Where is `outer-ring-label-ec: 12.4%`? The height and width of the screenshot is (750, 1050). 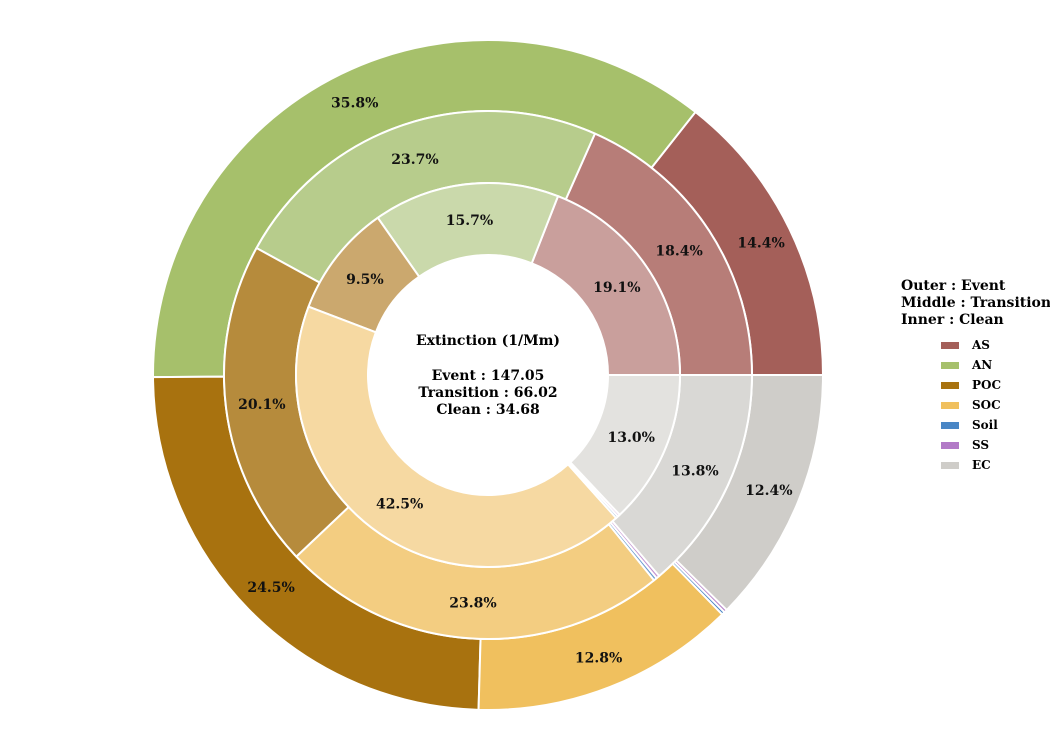
outer-ring-label-ec: 12.4% is located at coordinates (768, 491).